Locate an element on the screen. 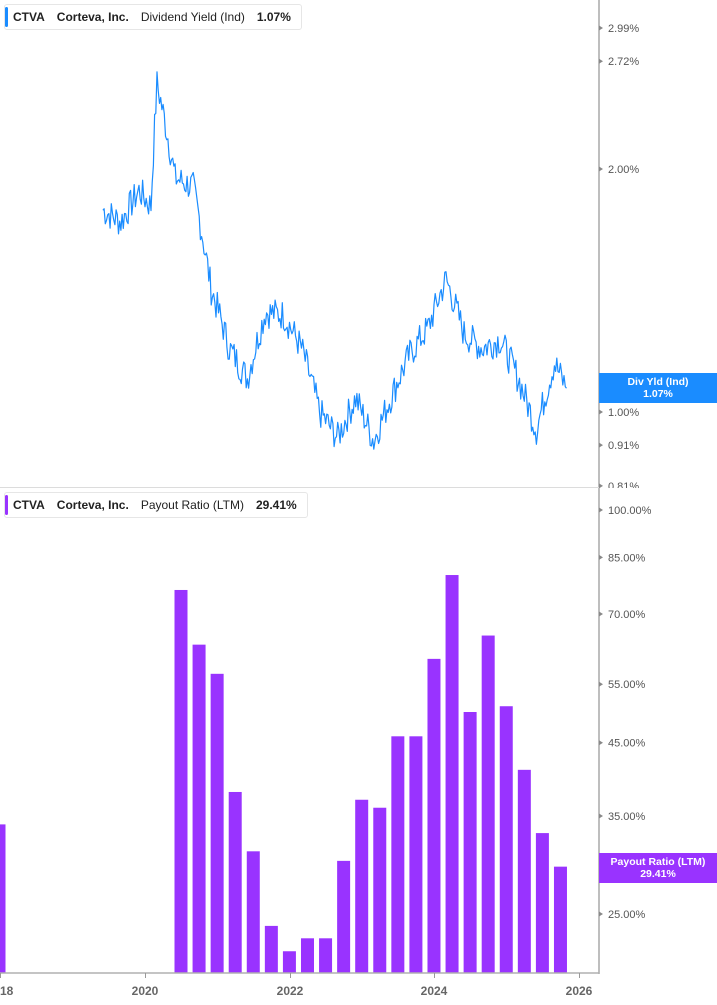  legend-metric: Dividend Yield (Ind) is located at coordinates (192, 17).